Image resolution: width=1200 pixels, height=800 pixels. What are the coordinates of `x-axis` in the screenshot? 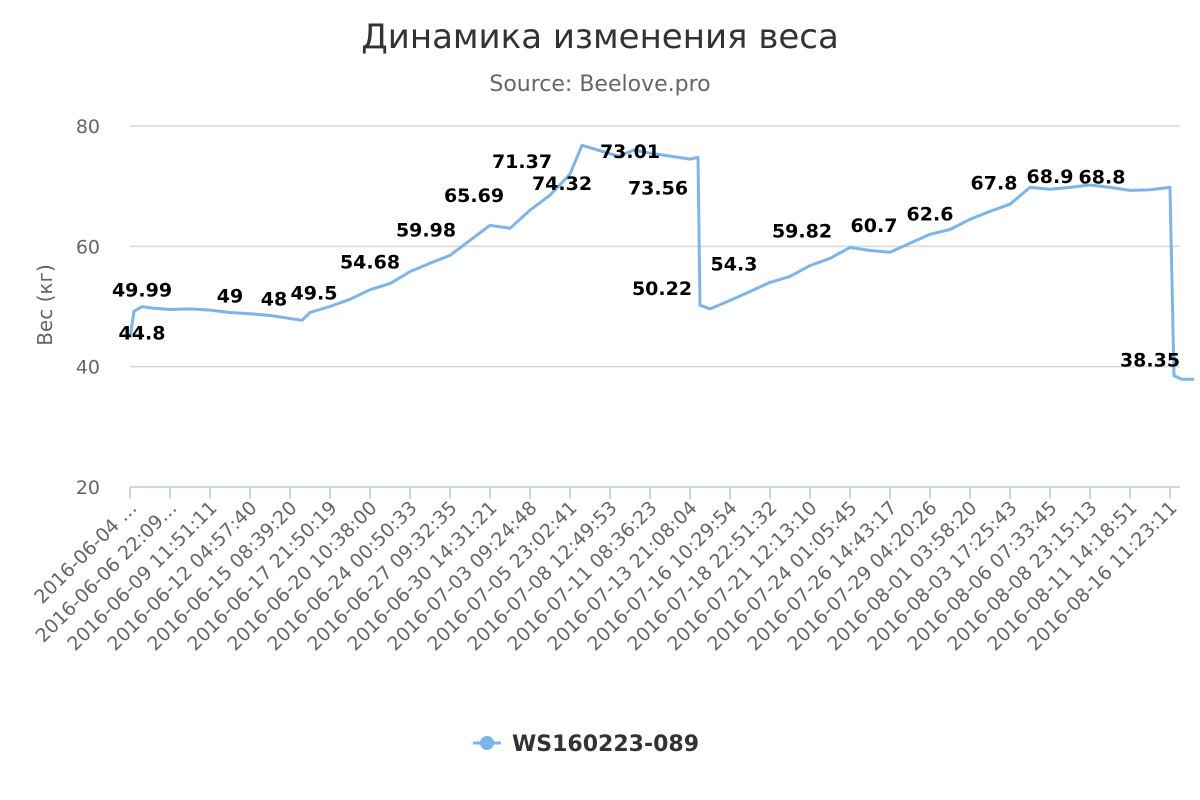 It's located at (654, 492).